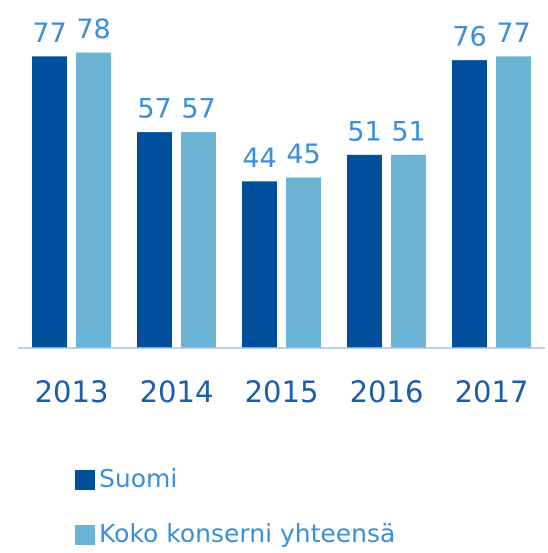 The image size is (548, 553). What do you see at coordinates (72, 392) in the screenshot?
I see `x-tick-label: 2013` at bounding box center [72, 392].